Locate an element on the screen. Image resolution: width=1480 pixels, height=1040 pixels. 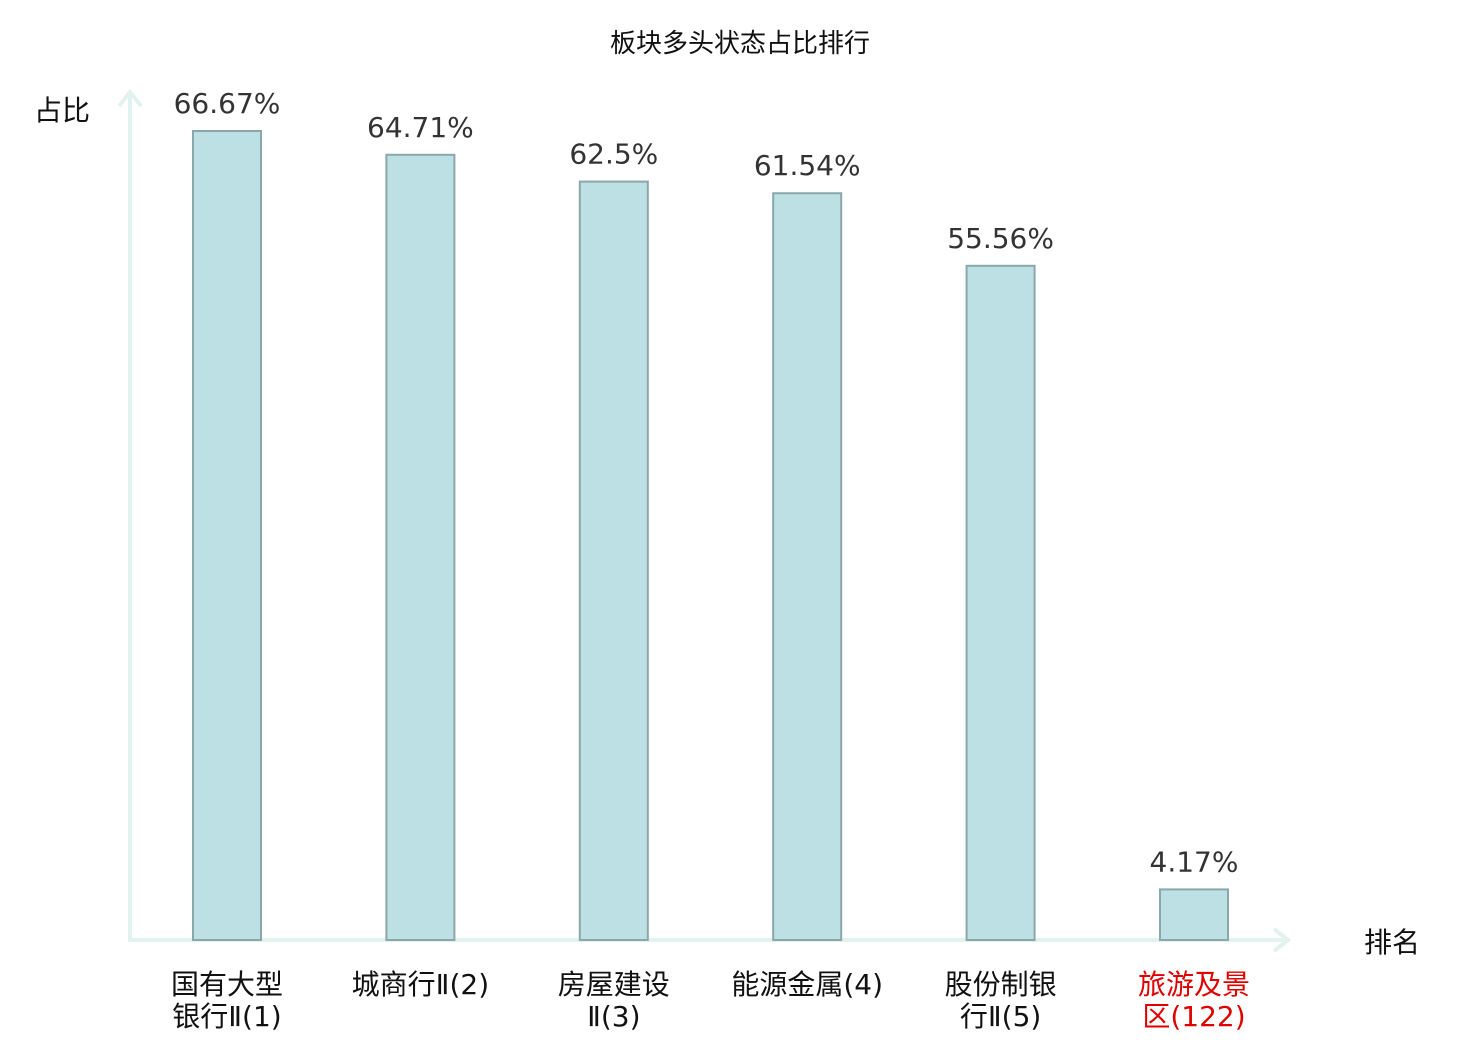
category-label-5-line-1: 股份制银 is located at coordinates (1001, 984).